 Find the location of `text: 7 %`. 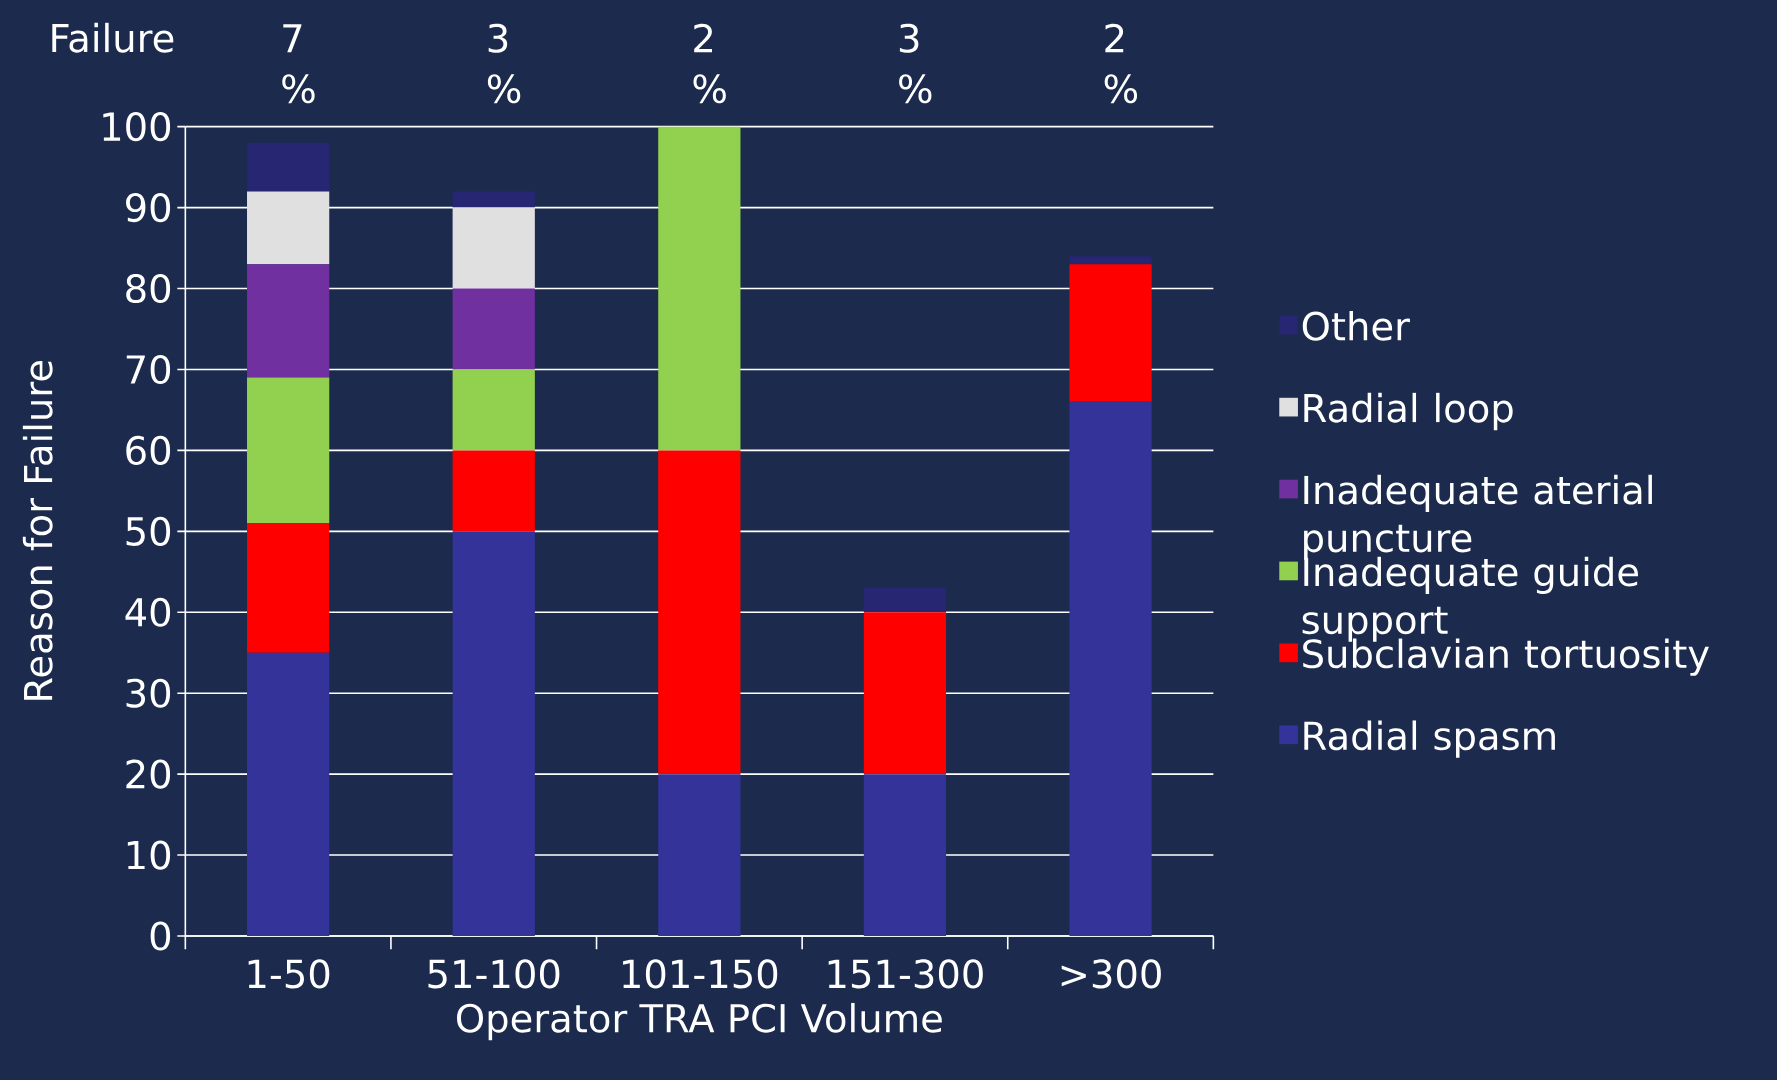

text: 7 % is located at coordinates (298, 64).